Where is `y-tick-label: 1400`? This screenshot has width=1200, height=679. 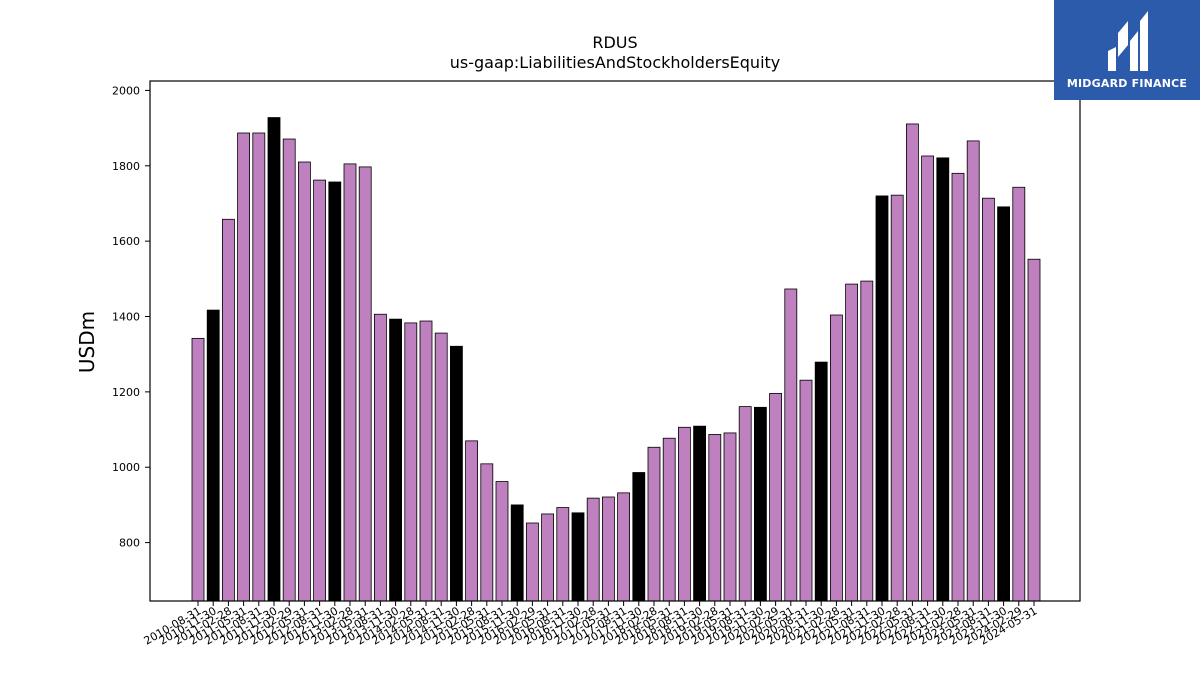
y-tick-label: 1400 is located at coordinates (126, 317).